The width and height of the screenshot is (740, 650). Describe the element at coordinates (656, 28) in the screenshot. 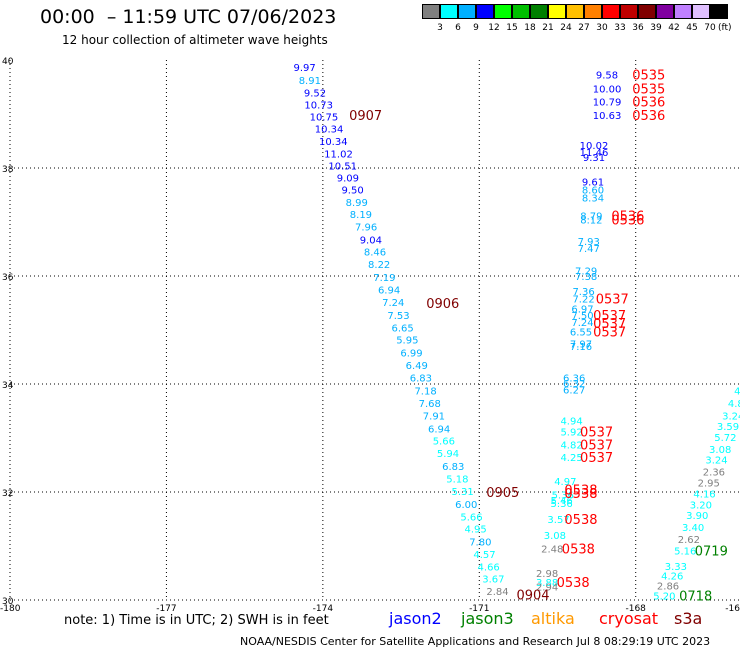

I see `scale-label: 39` at that location.